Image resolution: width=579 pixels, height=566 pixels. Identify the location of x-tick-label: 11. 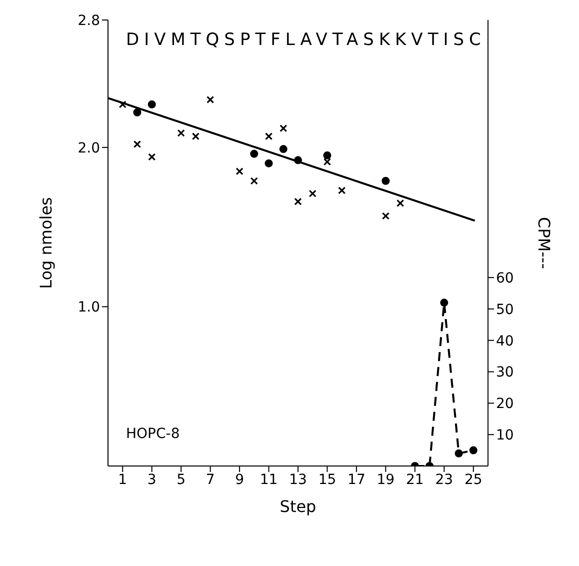
(269, 480).